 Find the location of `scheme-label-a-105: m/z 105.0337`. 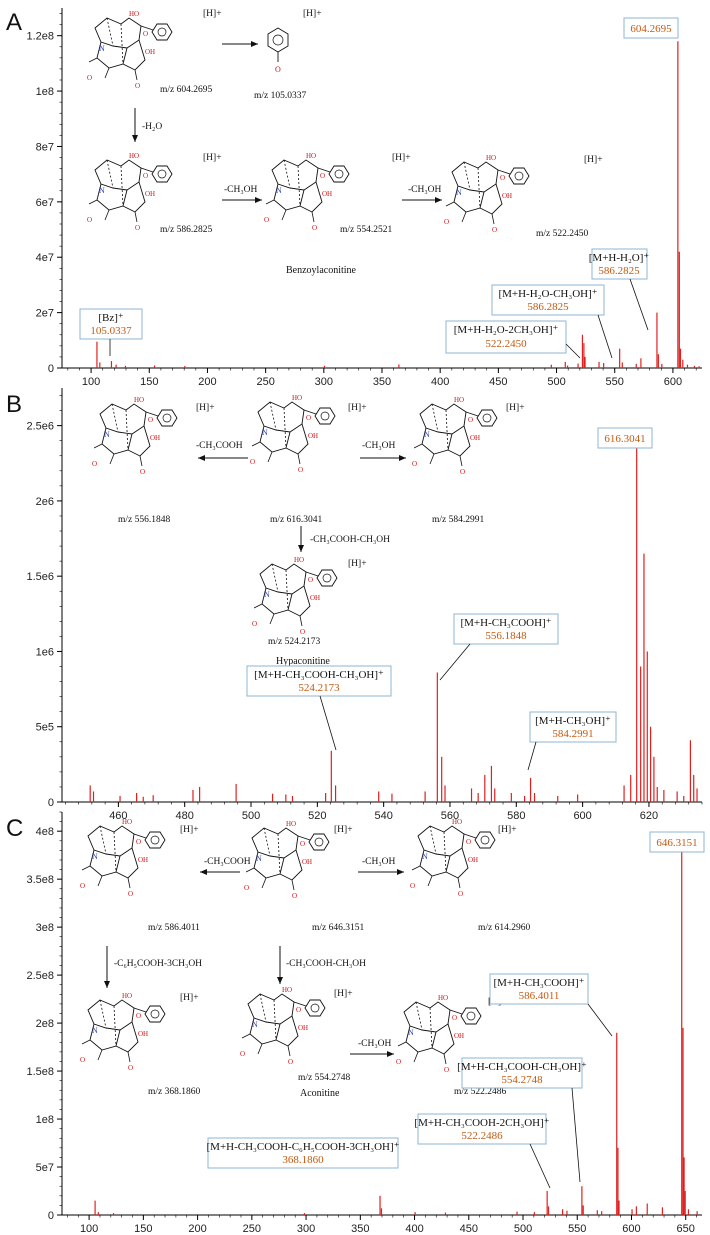

scheme-label-a-105: m/z 105.0337 is located at coordinates (280, 96).